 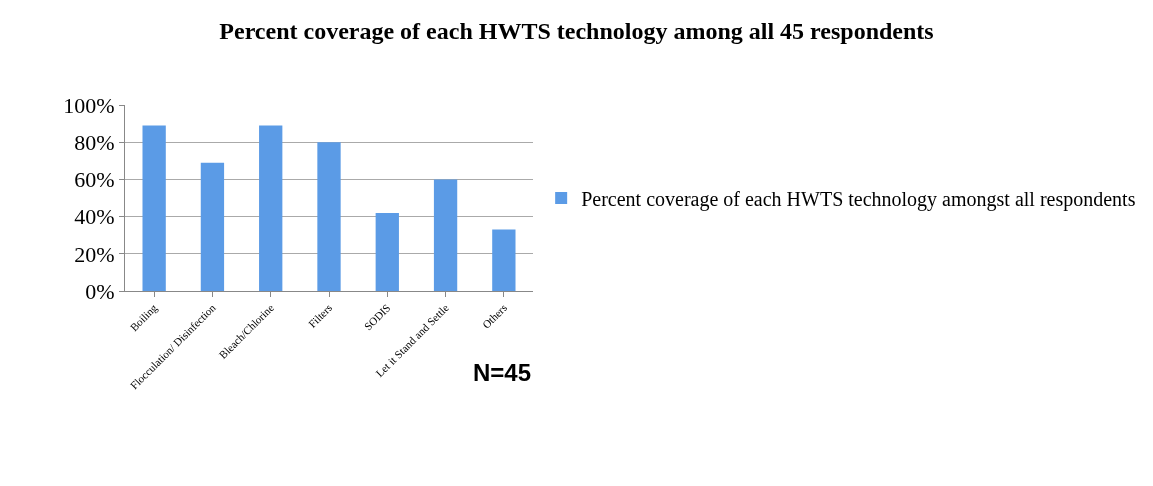 What do you see at coordinates (94, 217) in the screenshot?
I see `y-tick-label: 40%` at bounding box center [94, 217].